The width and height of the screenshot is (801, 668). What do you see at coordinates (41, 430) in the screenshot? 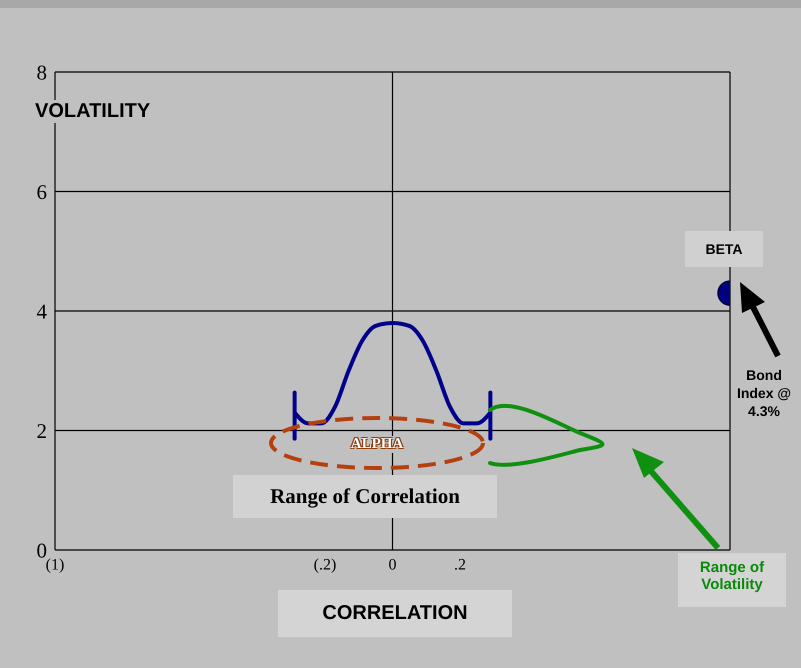
I see `y-tick-label: 2` at bounding box center [41, 430].